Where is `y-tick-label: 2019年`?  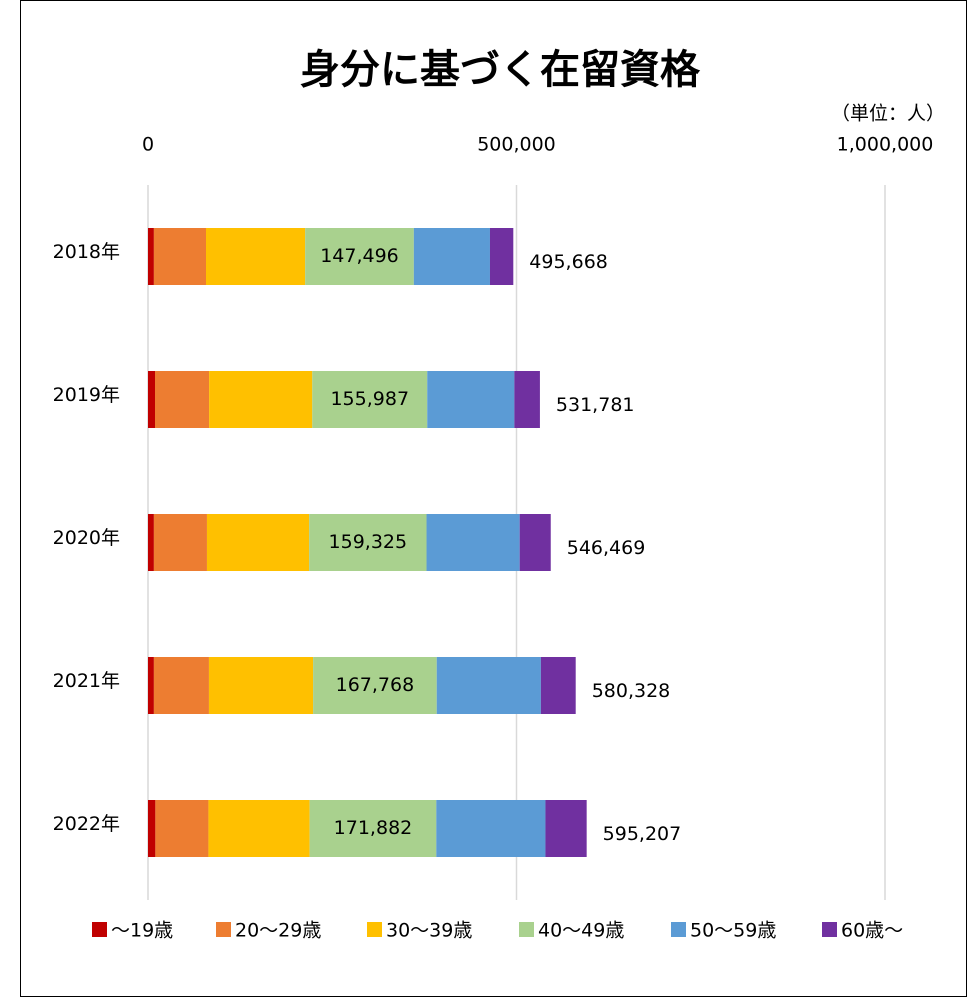 y-tick-label: 2019年 is located at coordinates (86, 395).